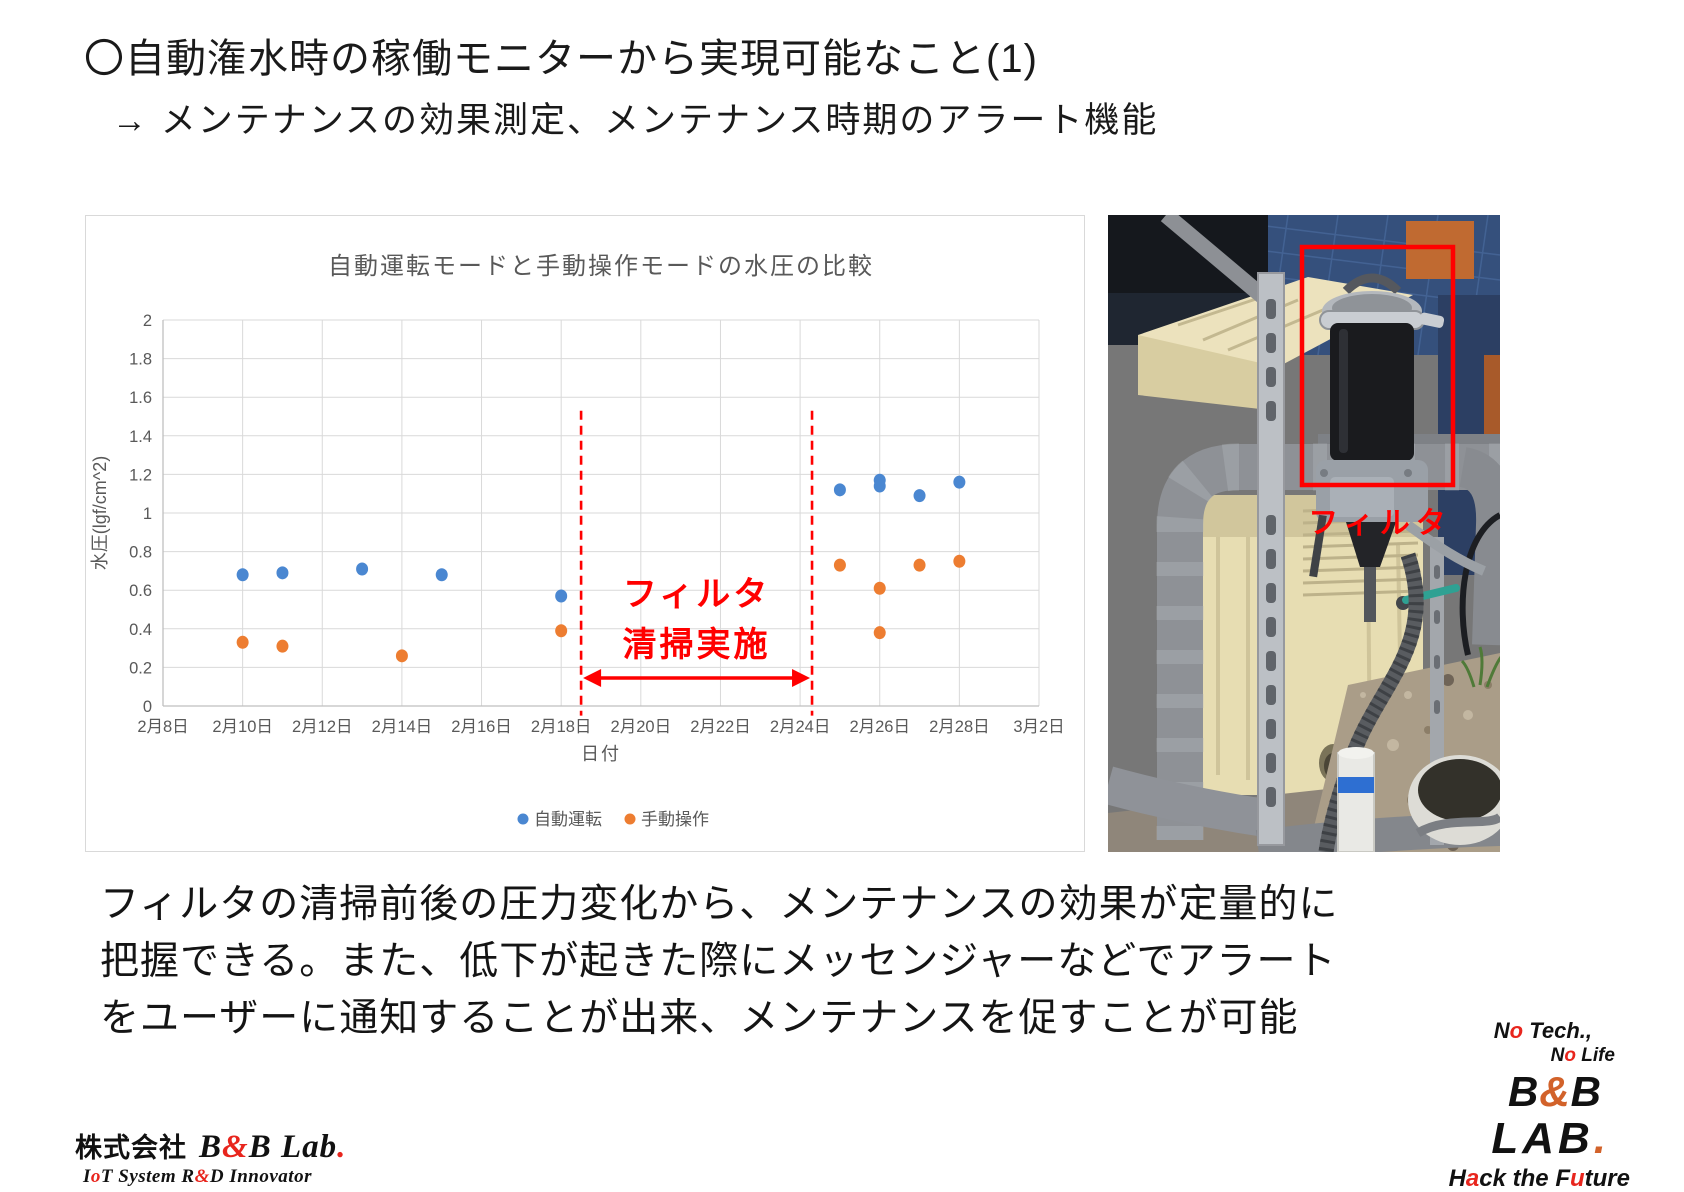  I want to click on svg-text: 2月12日, so click(322, 727).